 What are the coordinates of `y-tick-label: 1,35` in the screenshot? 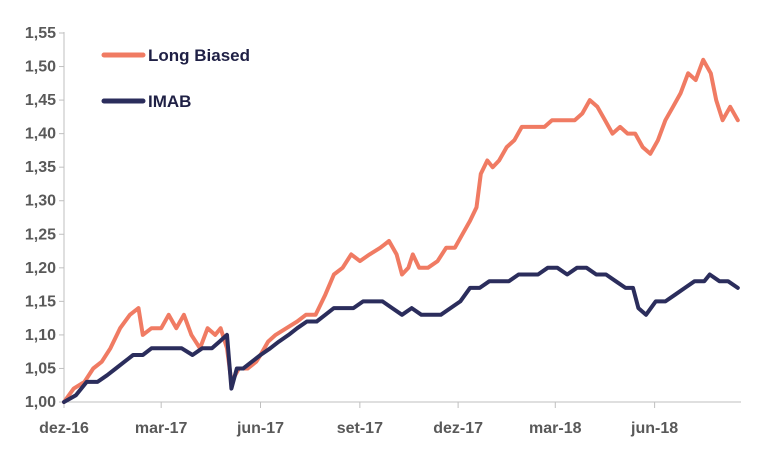 It's located at (40, 167).